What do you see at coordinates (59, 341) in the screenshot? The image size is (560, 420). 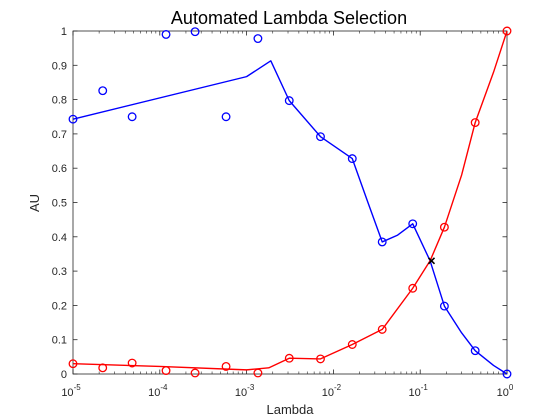 I see `y-tick-label: 0.1` at bounding box center [59, 341].